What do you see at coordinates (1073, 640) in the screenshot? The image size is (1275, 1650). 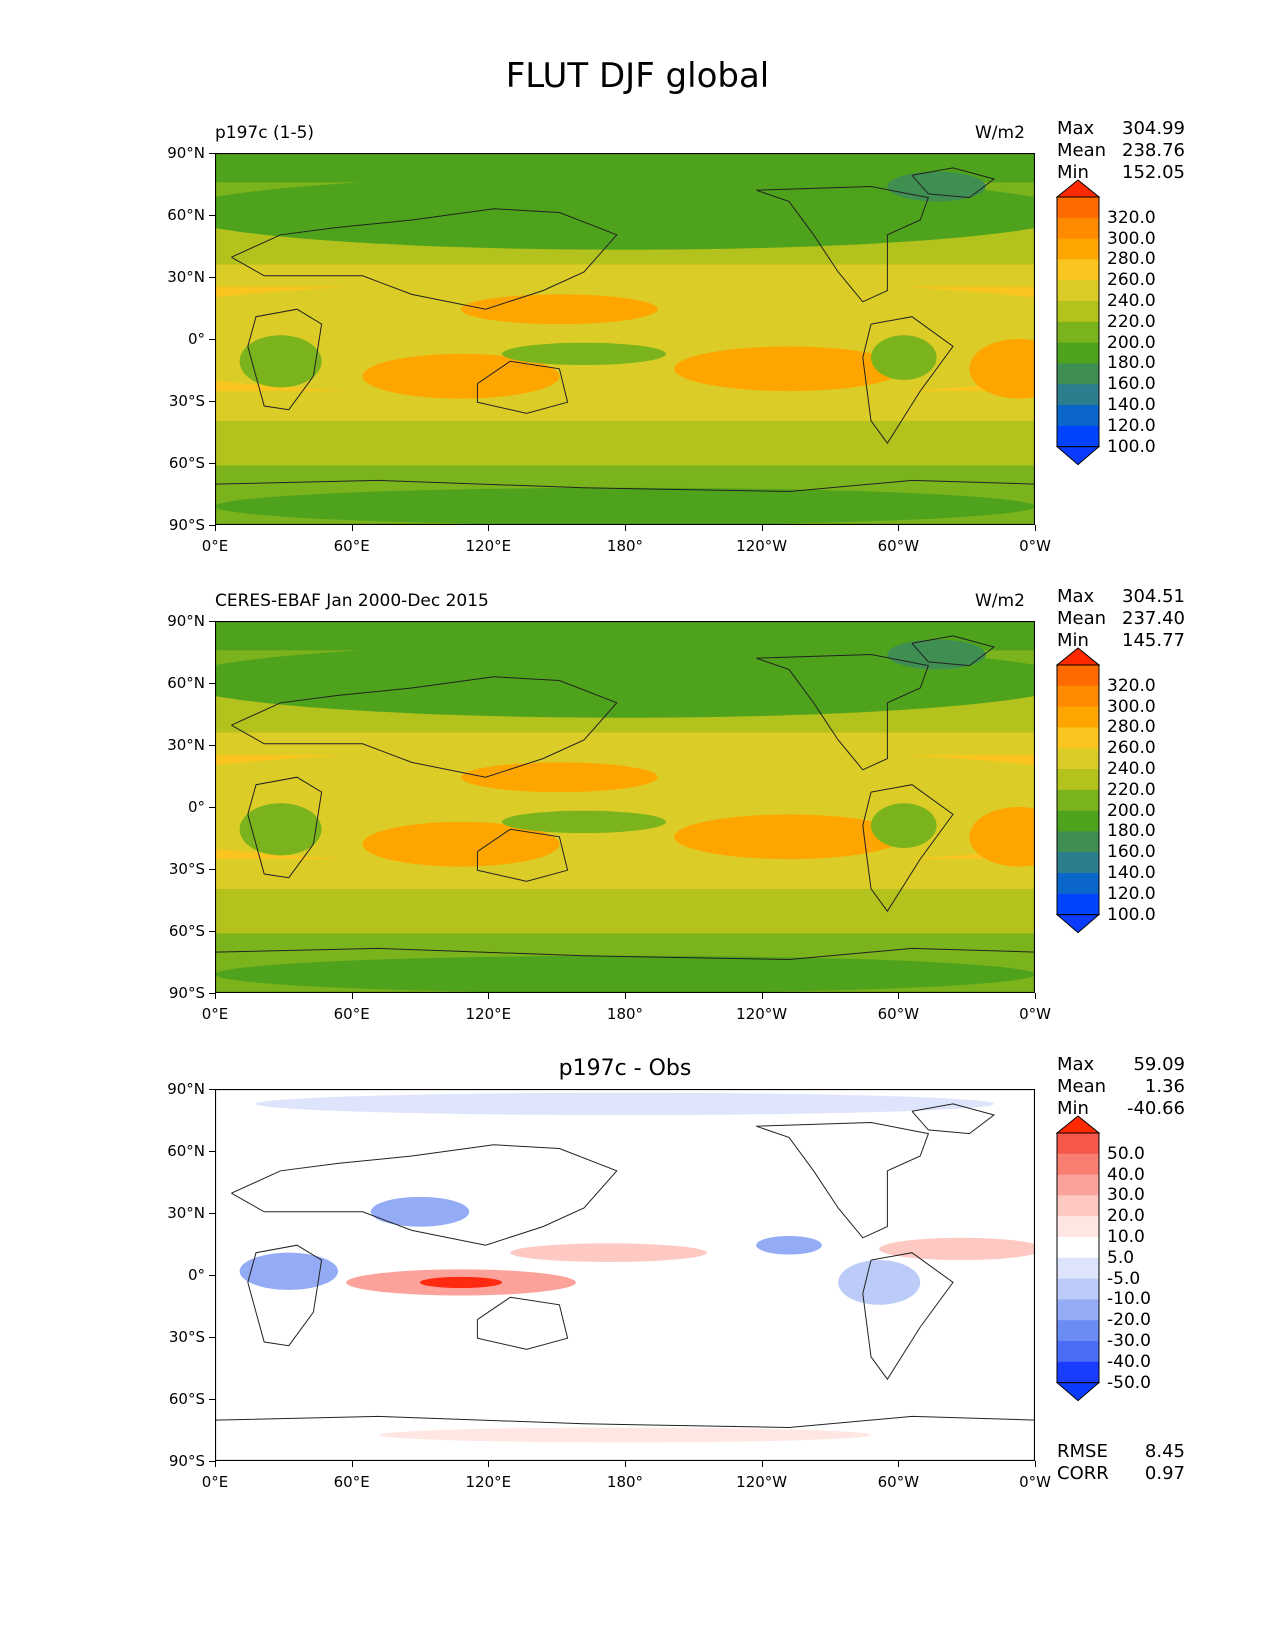 I see `stat-min-label: Min` at bounding box center [1073, 640].